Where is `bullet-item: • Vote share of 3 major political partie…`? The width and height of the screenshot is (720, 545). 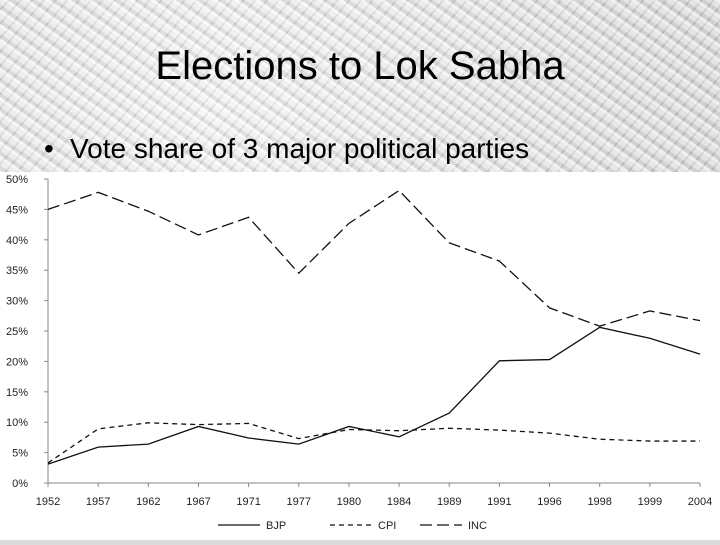
bullet-item: • Vote share of 3 major political partie… is located at coordinates (286, 149).